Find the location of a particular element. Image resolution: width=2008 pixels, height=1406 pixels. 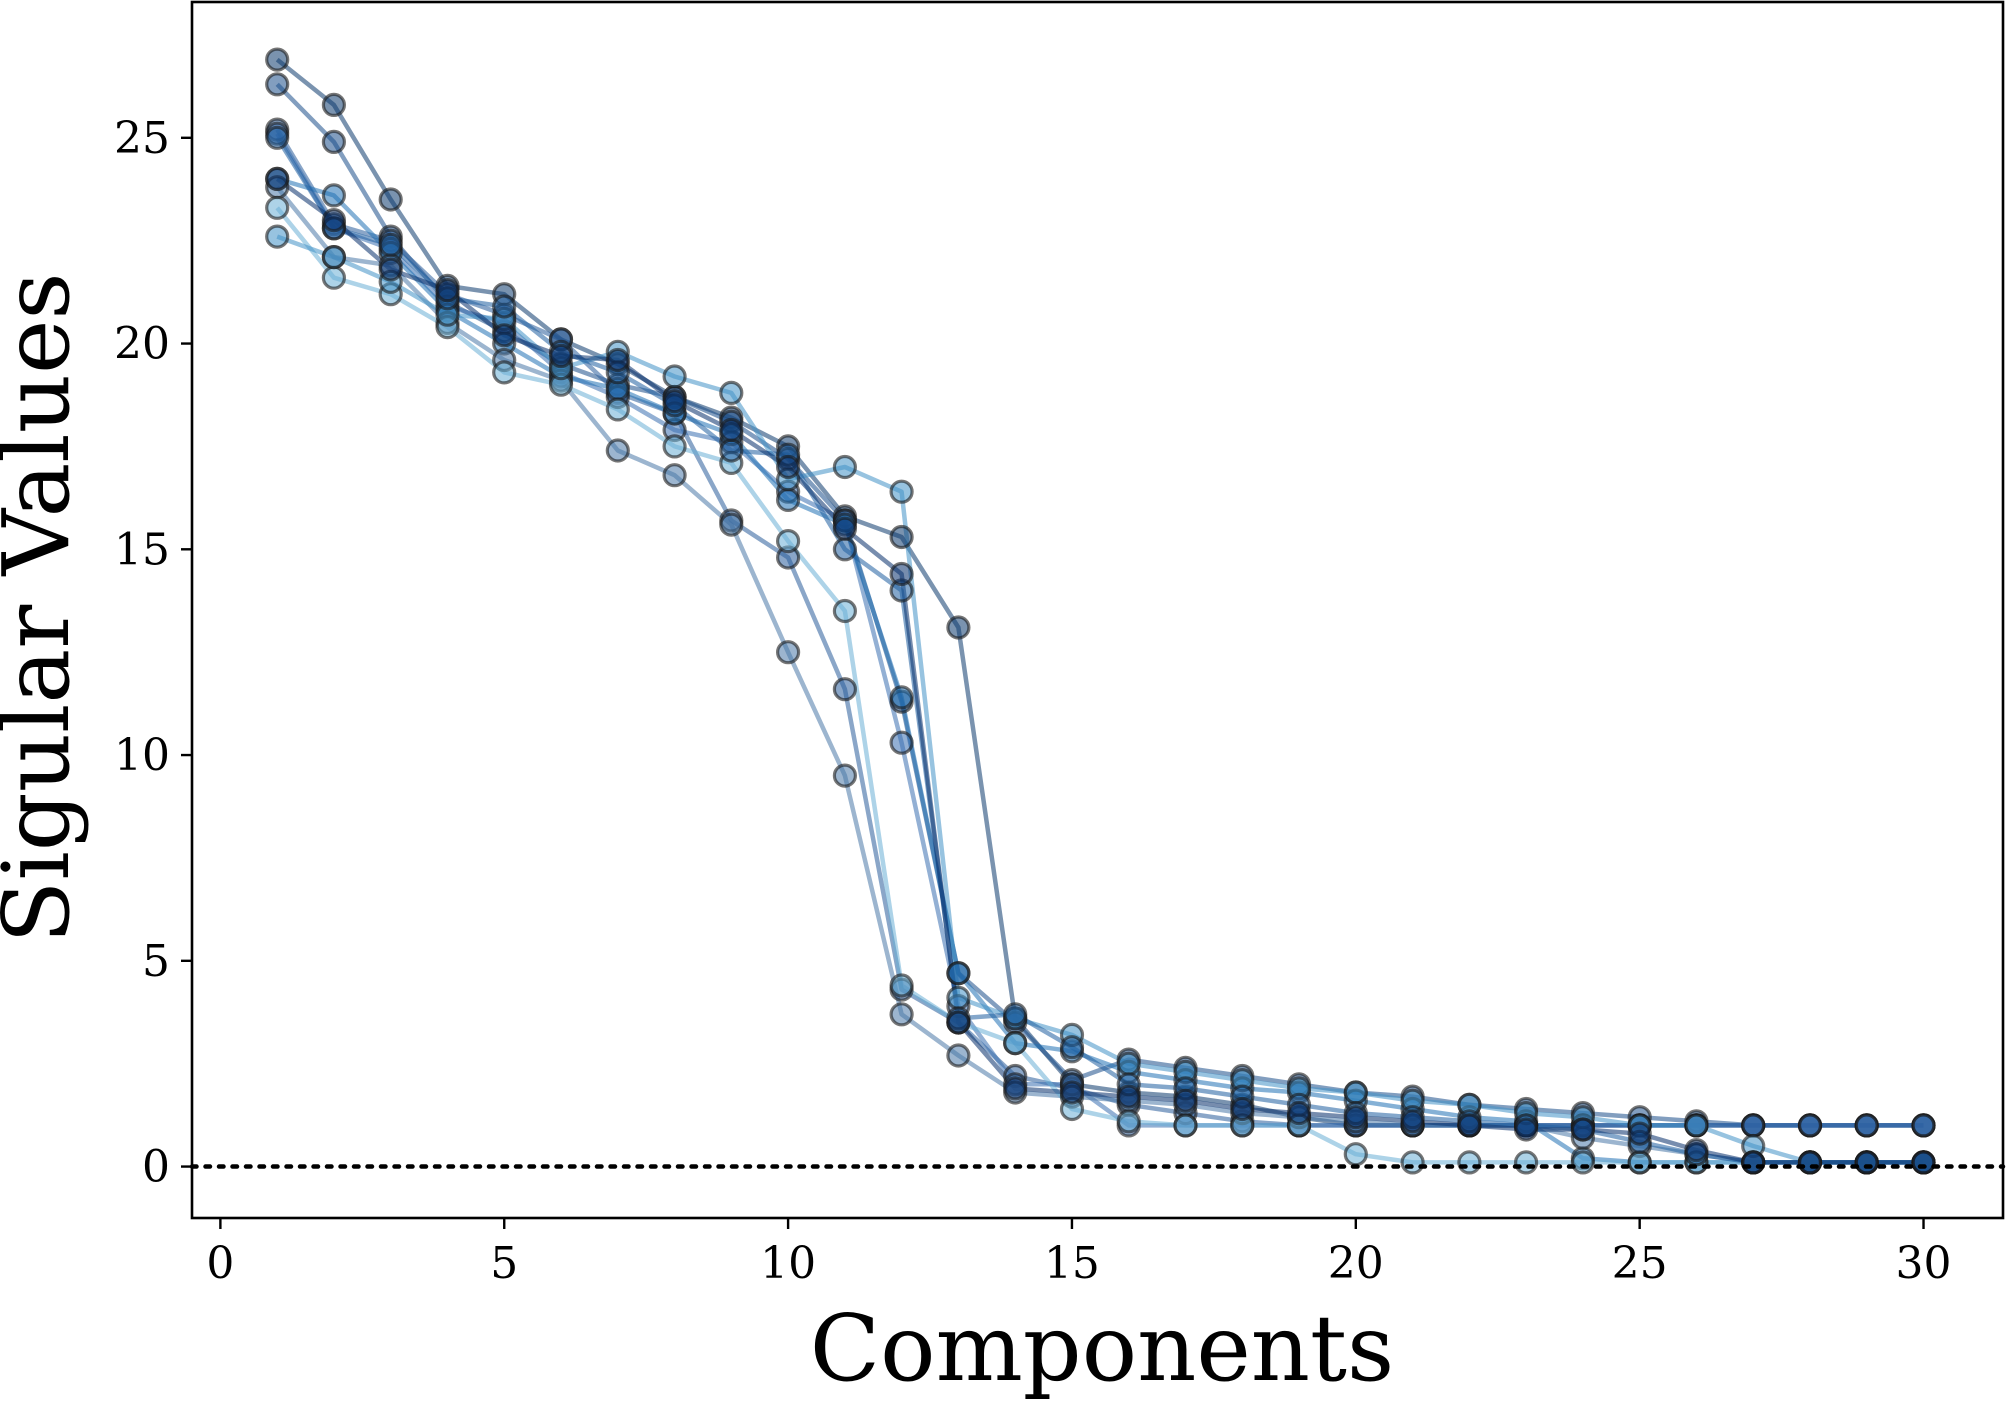

data-point-s10-x6 is located at coordinates (561, 355).